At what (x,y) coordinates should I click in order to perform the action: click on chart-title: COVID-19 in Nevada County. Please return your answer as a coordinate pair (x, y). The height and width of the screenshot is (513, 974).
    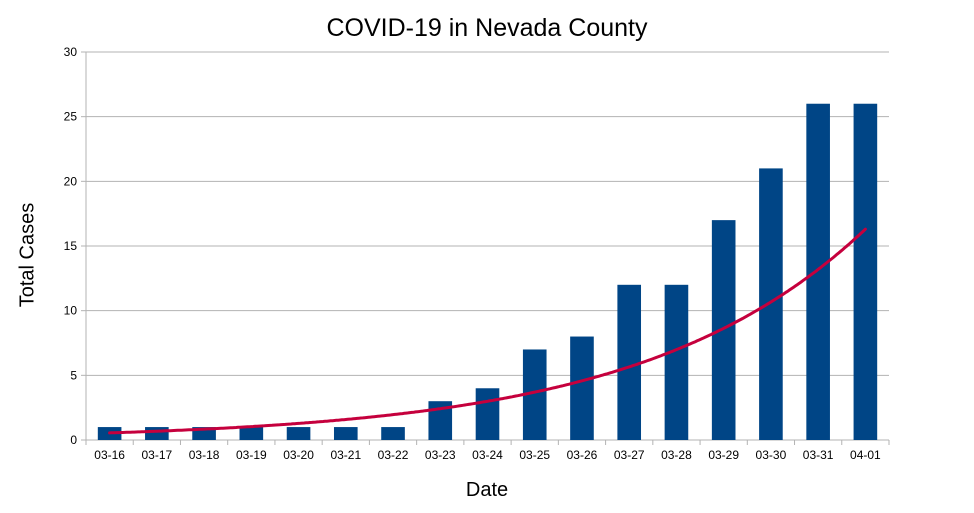
    Looking at the image, I should click on (487, 28).